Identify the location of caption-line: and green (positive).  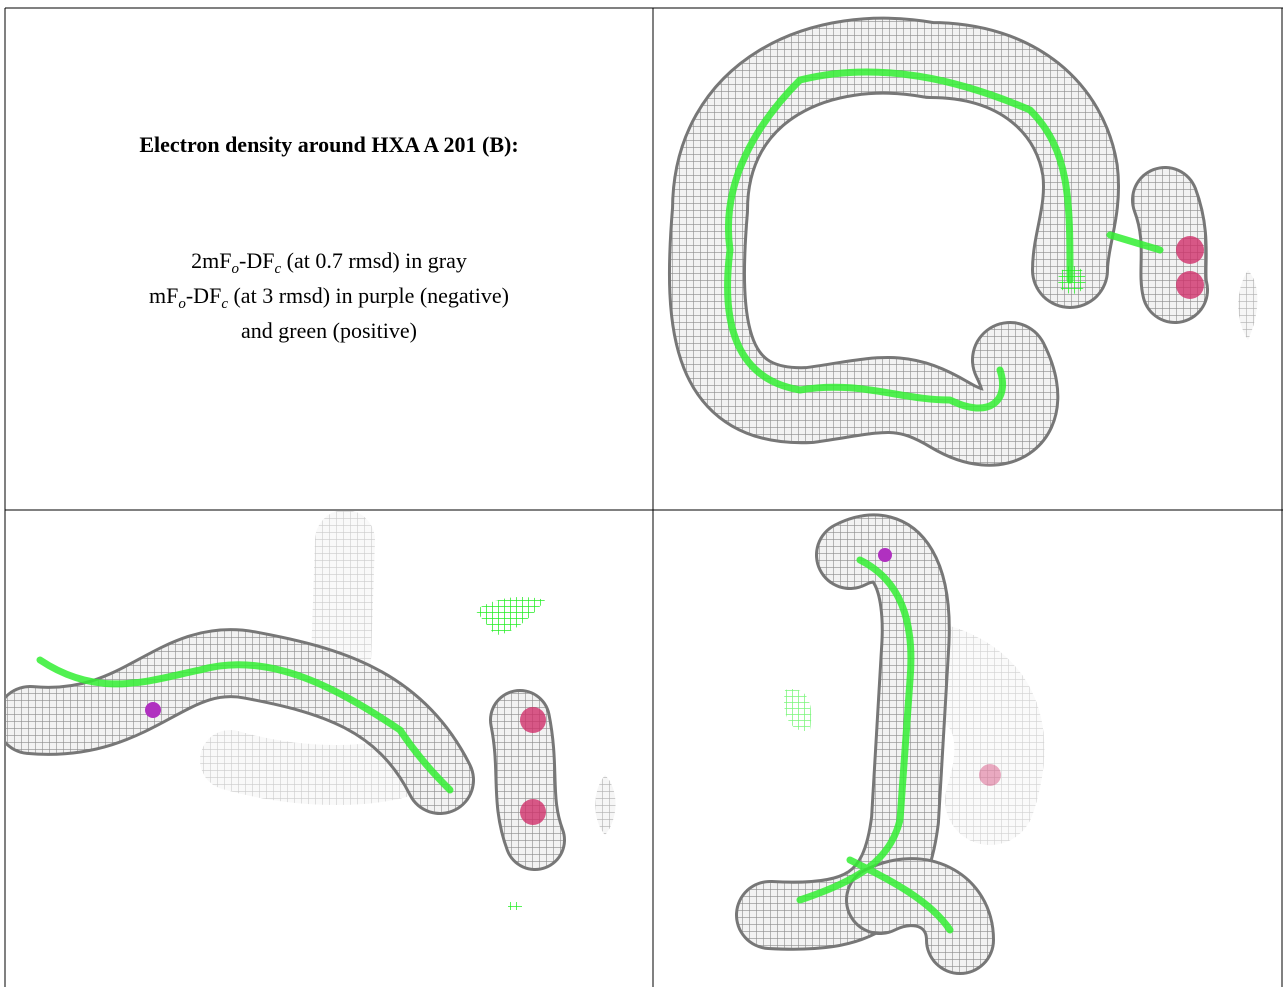
(329, 330).